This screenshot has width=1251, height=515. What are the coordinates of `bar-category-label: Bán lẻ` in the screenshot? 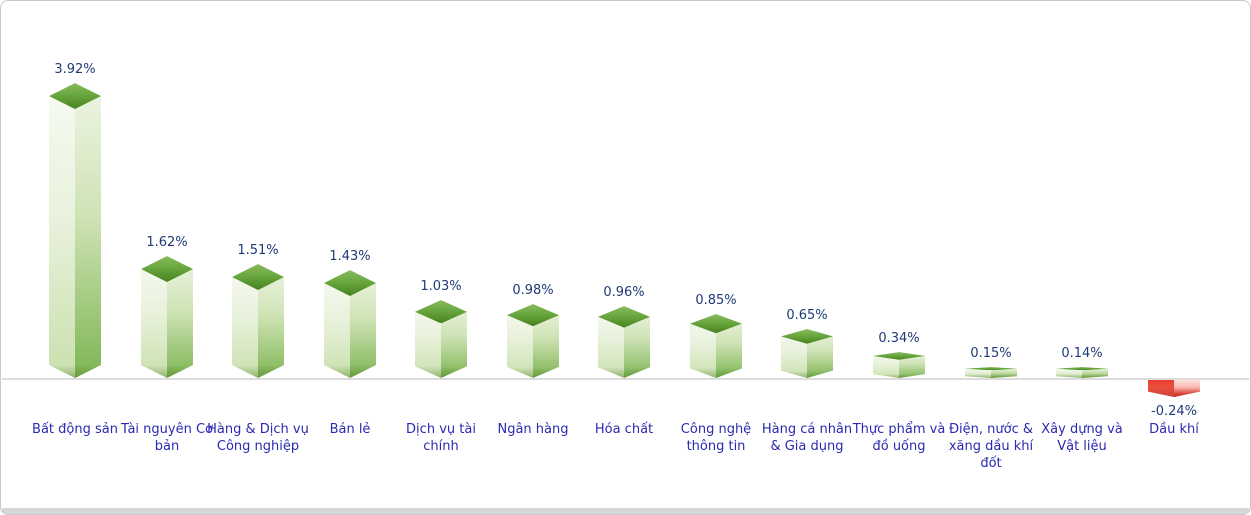 It's located at (350, 429).